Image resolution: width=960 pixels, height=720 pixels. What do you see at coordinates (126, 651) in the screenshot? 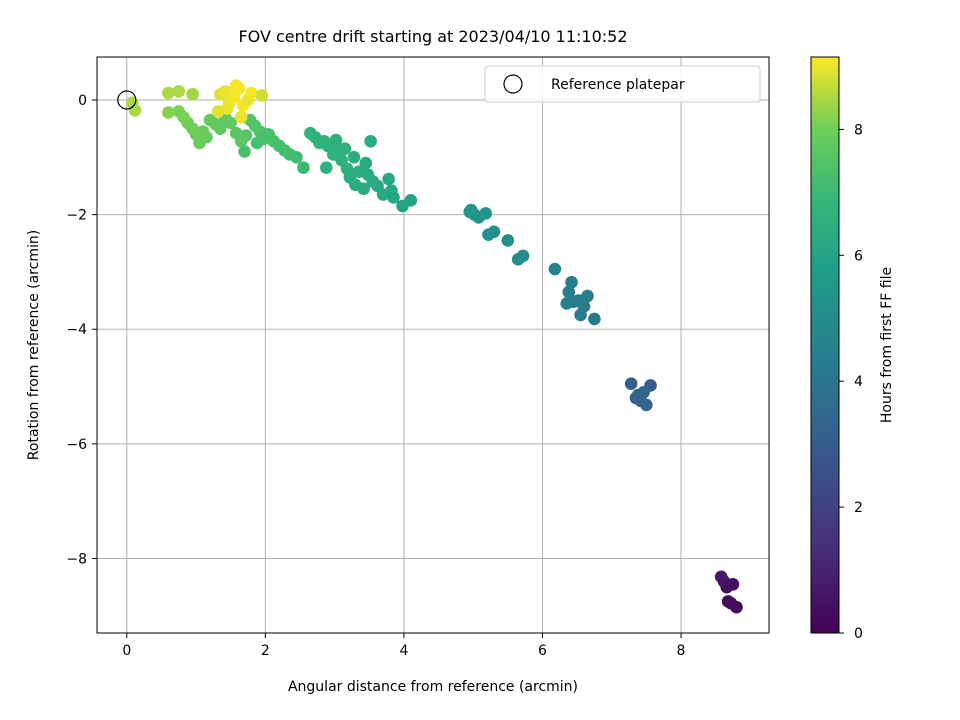
I see `x-tick-label: 0` at bounding box center [126, 651].